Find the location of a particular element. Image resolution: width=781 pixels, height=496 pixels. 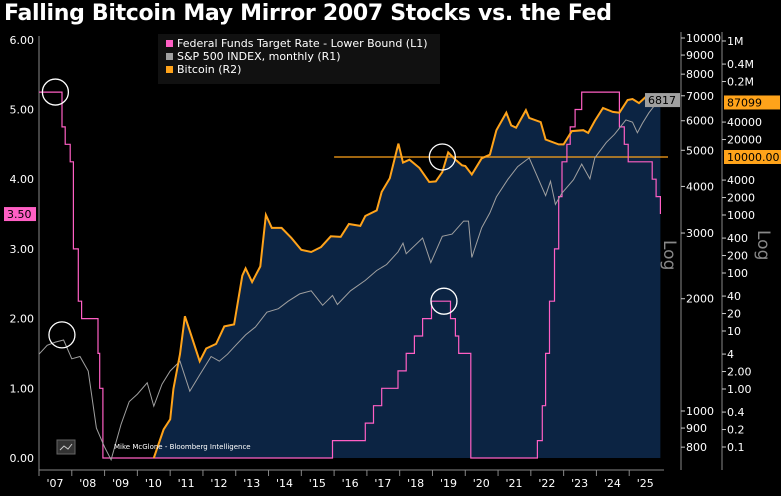

legend-label: S&P 500 INDEX, monthly (R1) is located at coordinates (259, 56).